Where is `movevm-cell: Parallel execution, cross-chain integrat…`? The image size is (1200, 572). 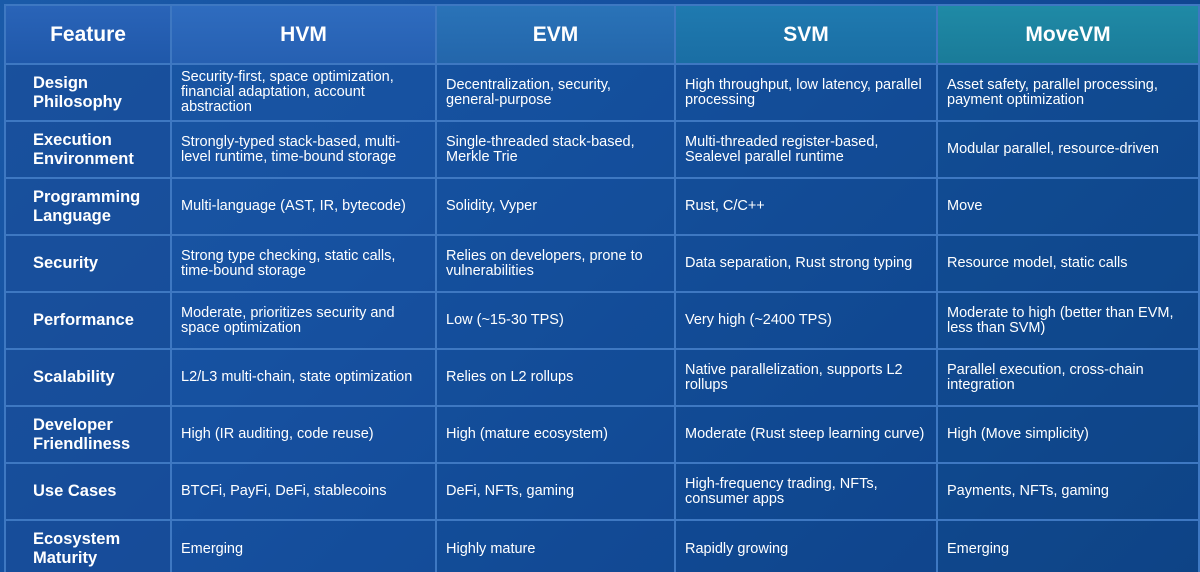 movevm-cell: Parallel execution, cross-chain integrat… is located at coordinates (1068, 377).